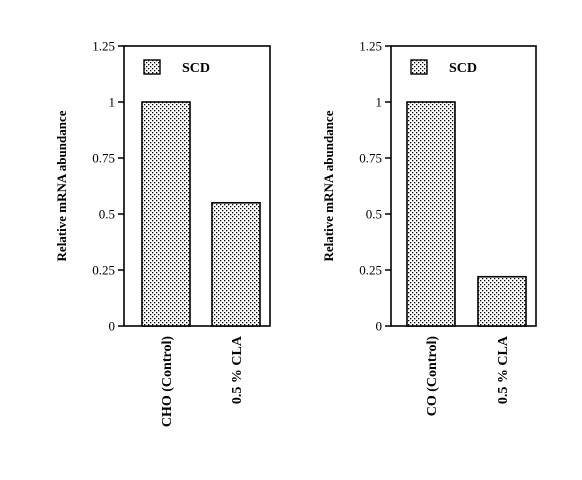 The height and width of the screenshot is (480, 582). What do you see at coordinates (432, 376) in the screenshot?
I see `category-label: CO (Control)` at bounding box center [432, 376].